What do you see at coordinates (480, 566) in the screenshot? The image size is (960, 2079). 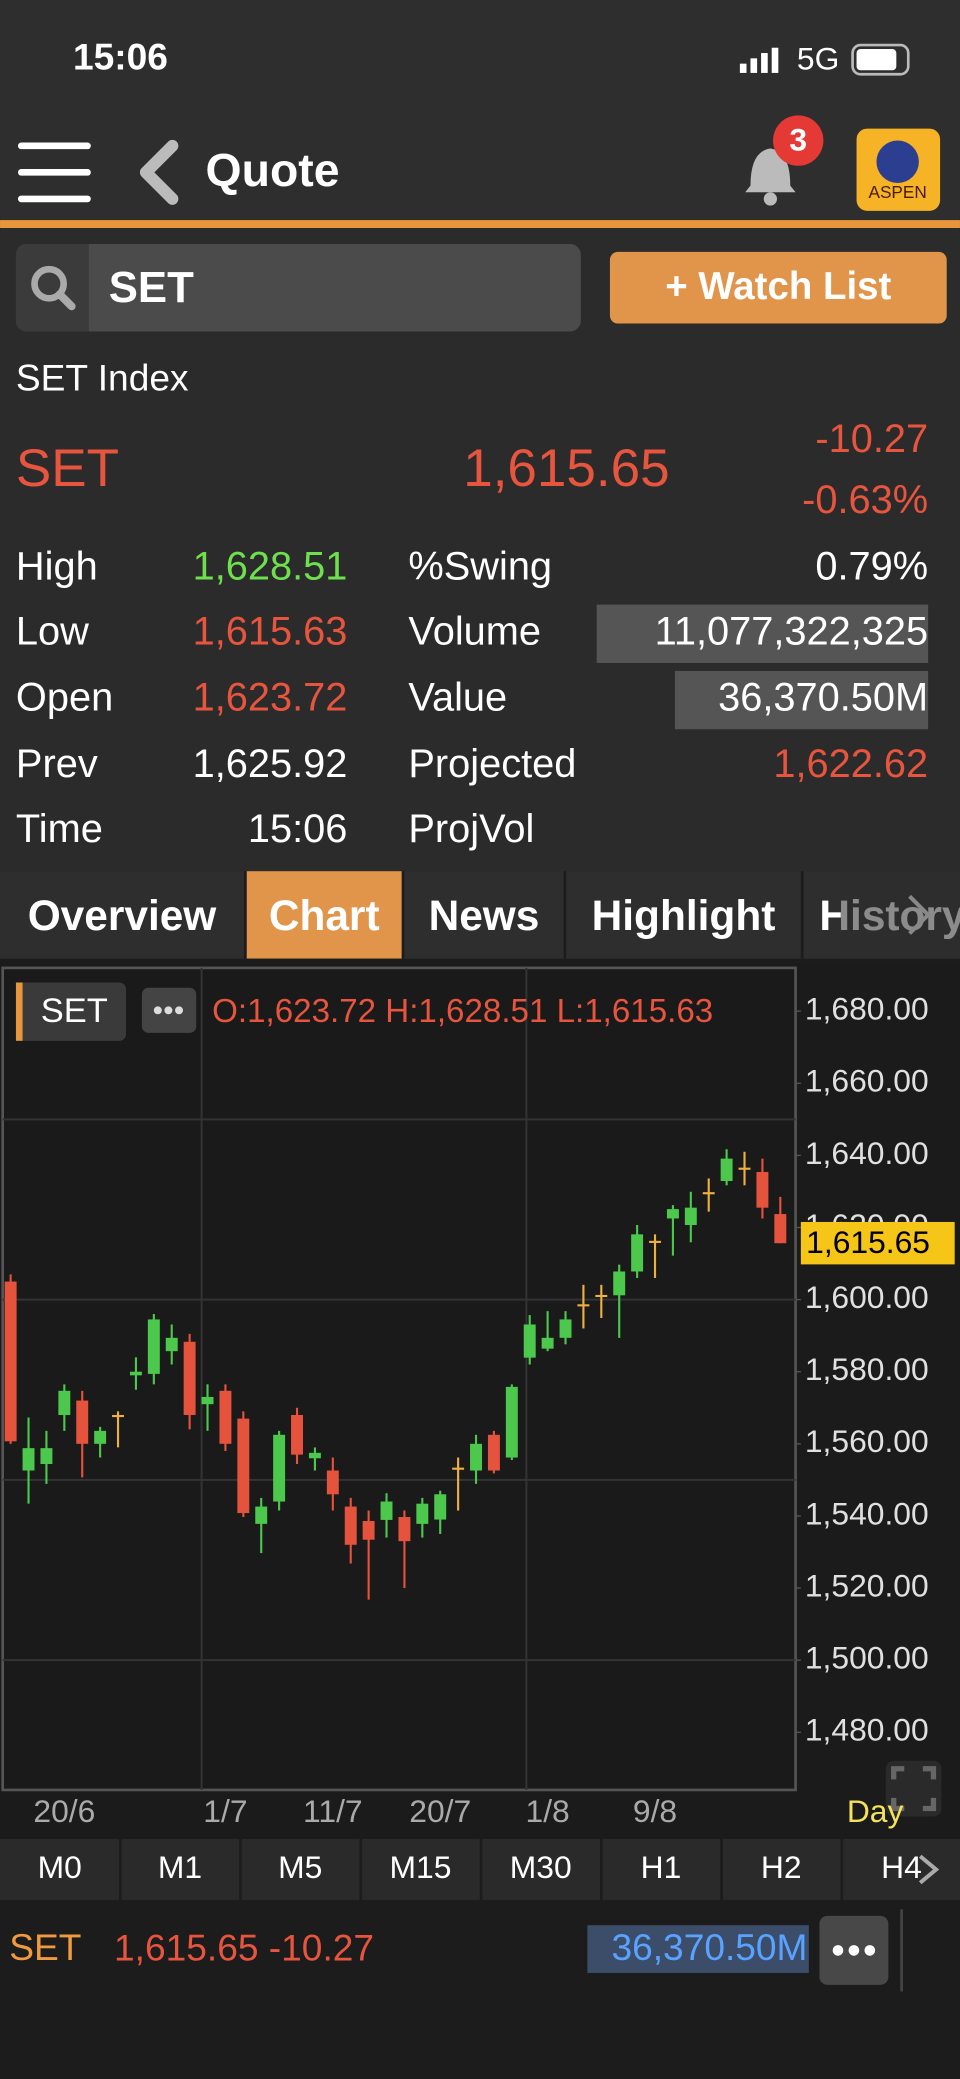 I see `stat-label: %Swing` at bounding box center [480, 566].